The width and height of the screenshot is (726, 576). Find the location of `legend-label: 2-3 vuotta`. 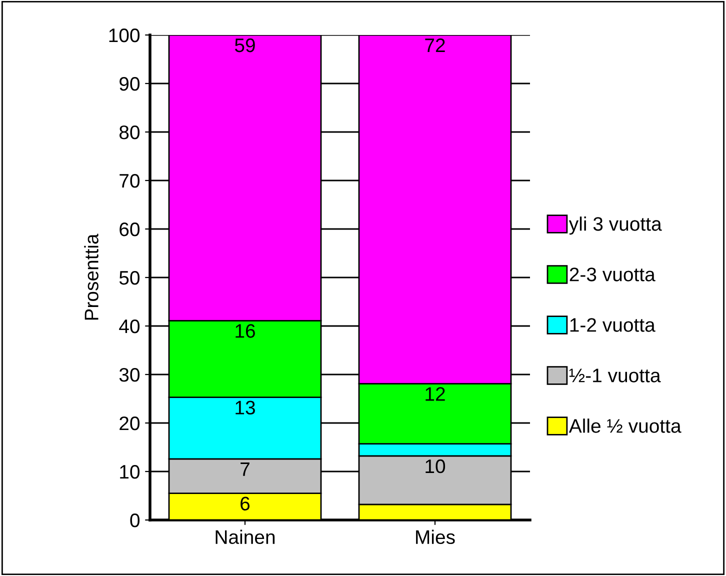

legend-label: 2-3 vuotta is located at coordinates (613, 275).